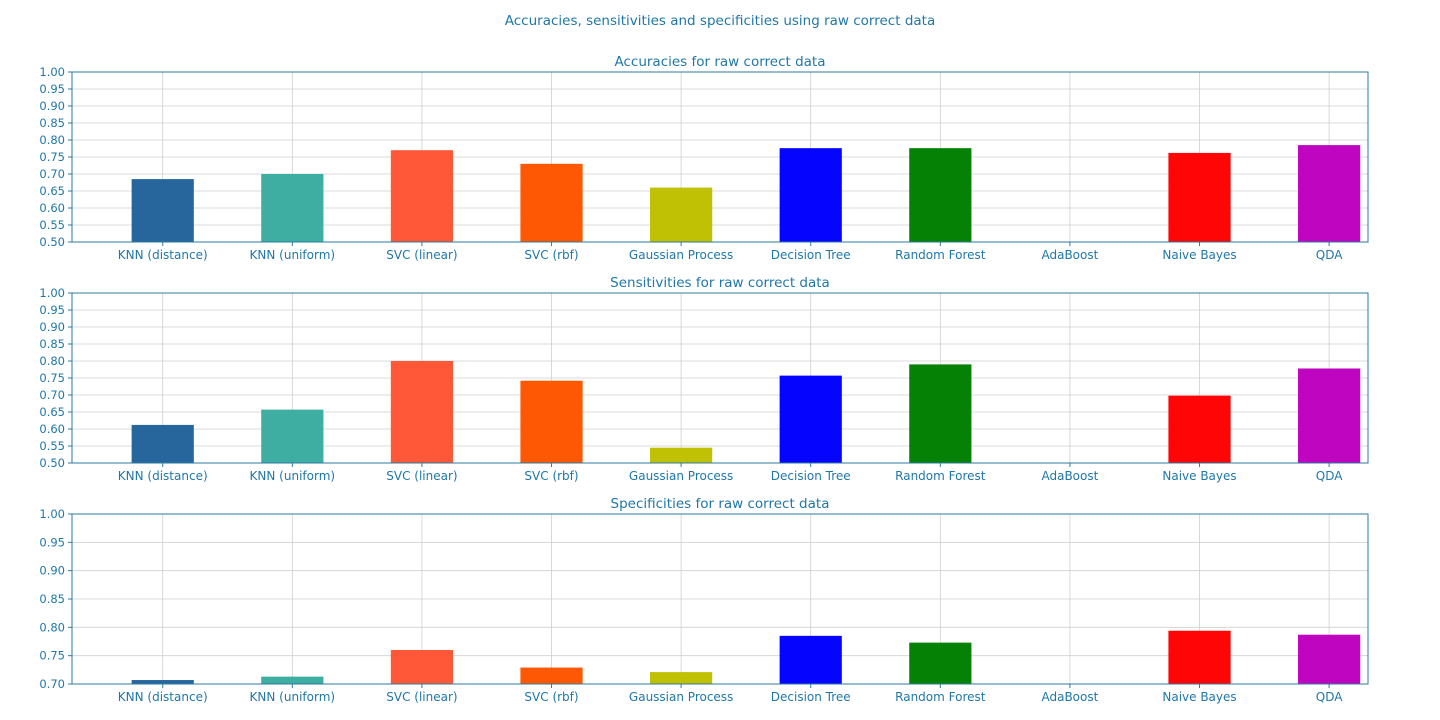 The image size is (1440, 720). Describe the element at coordinates (52, 627) in the screenshot. I see `specificity-y-tick-label: 0.80` at that location.